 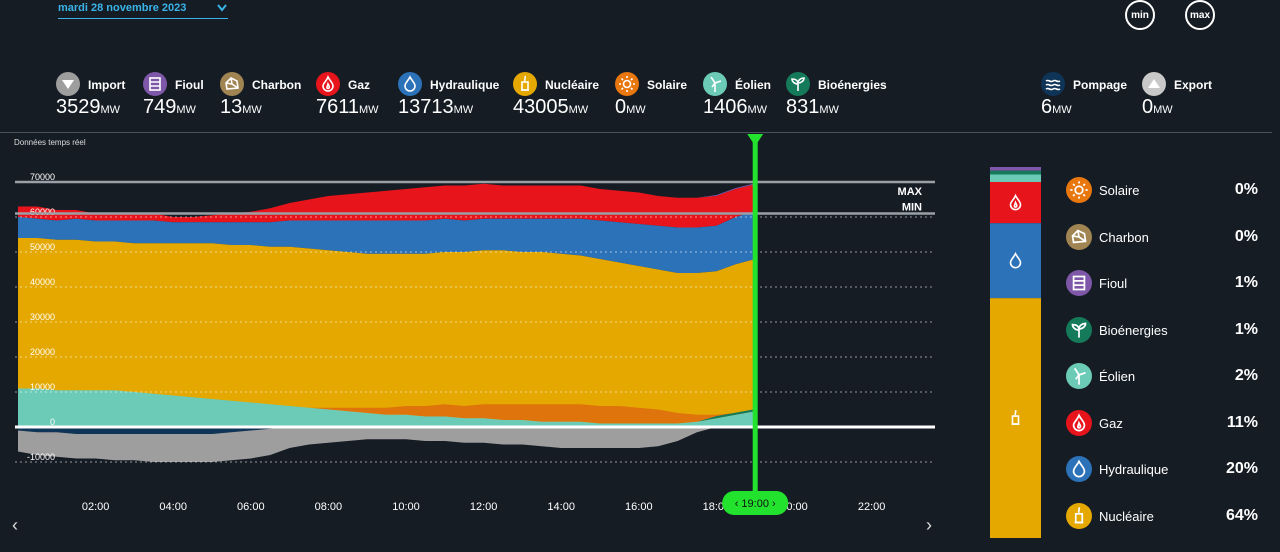 I want to click on source-value: 831MW, so click(x=812, y=107).